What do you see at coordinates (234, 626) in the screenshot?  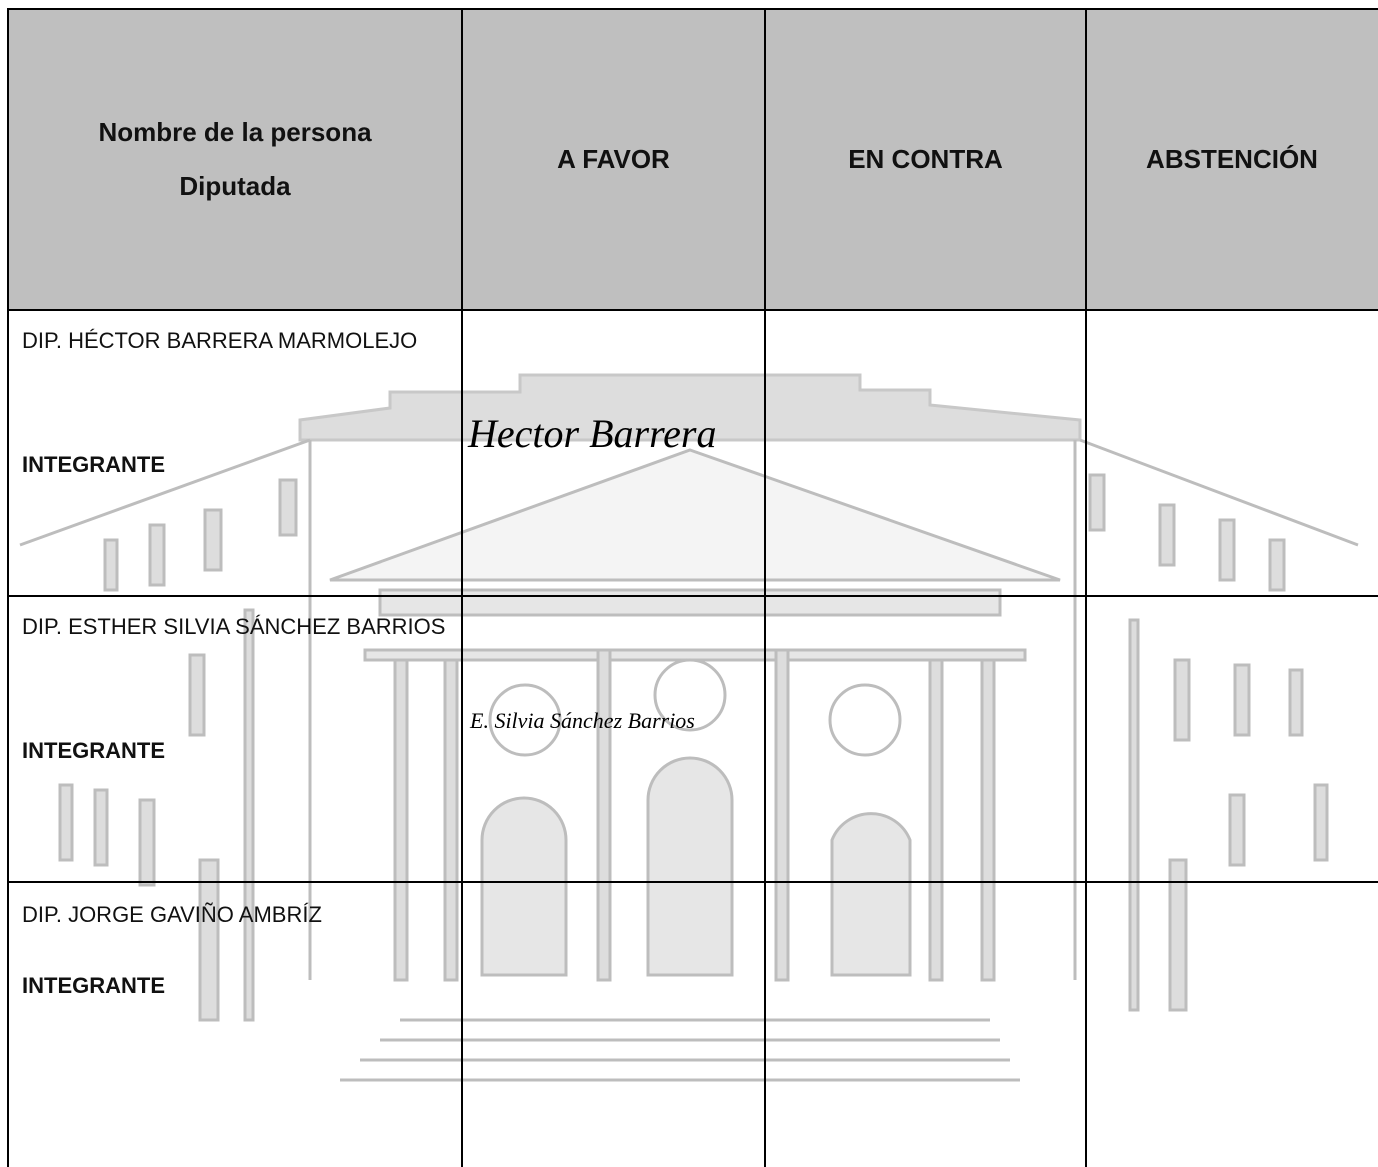 I see `member-name: DIP. ESTHER SILVIA SÁNCHEZ BARRIOS` at bounding box center [234, 626].